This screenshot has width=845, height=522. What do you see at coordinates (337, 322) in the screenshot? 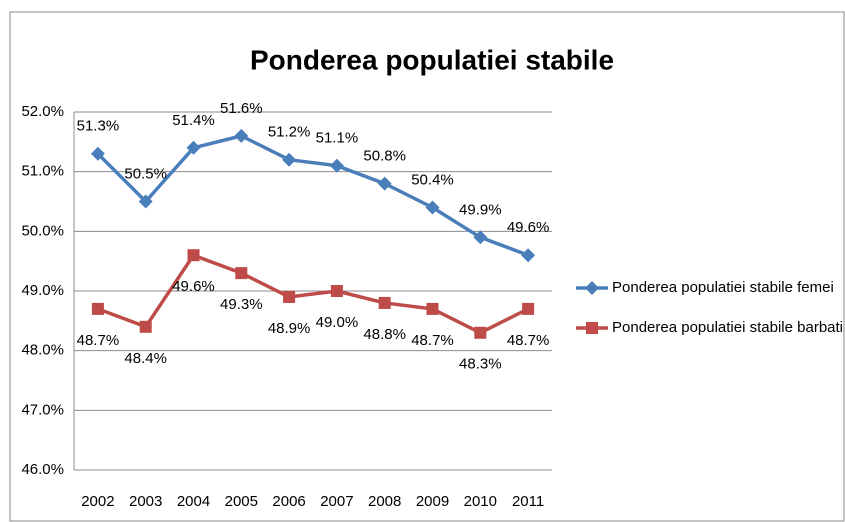
I see `data-label: 49.0%` at bounding box center [337, 322].